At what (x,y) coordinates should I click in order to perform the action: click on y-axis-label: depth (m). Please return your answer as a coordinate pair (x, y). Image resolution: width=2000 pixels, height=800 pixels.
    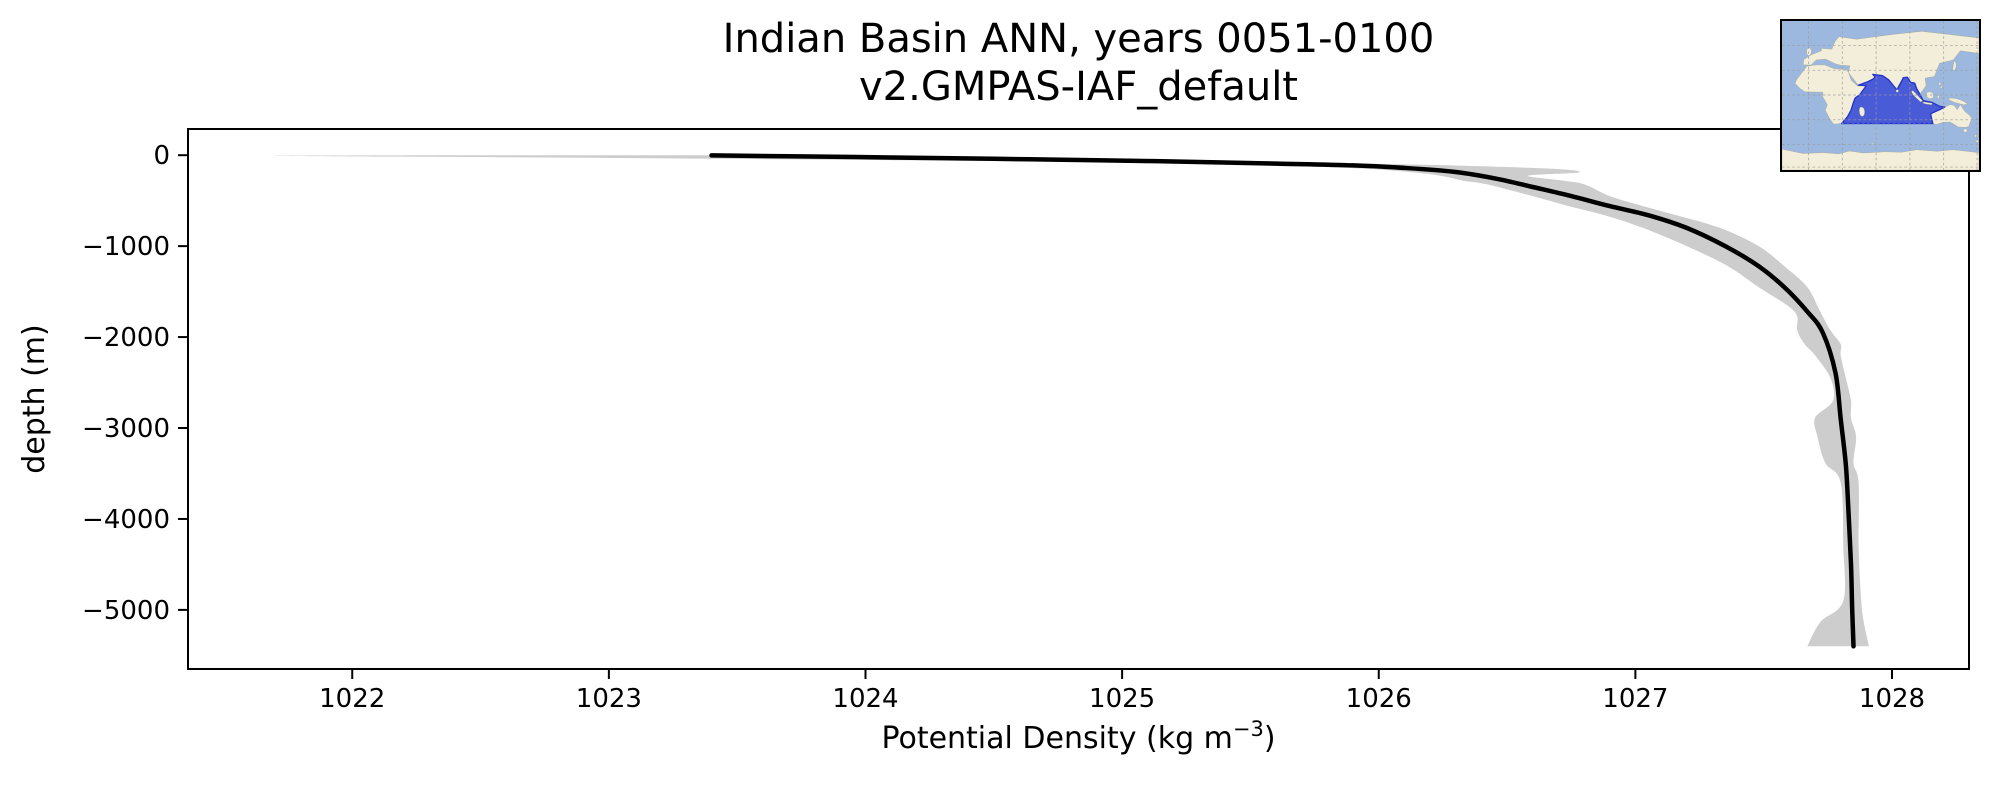
    Looking at the image, I should click on (34, 399).